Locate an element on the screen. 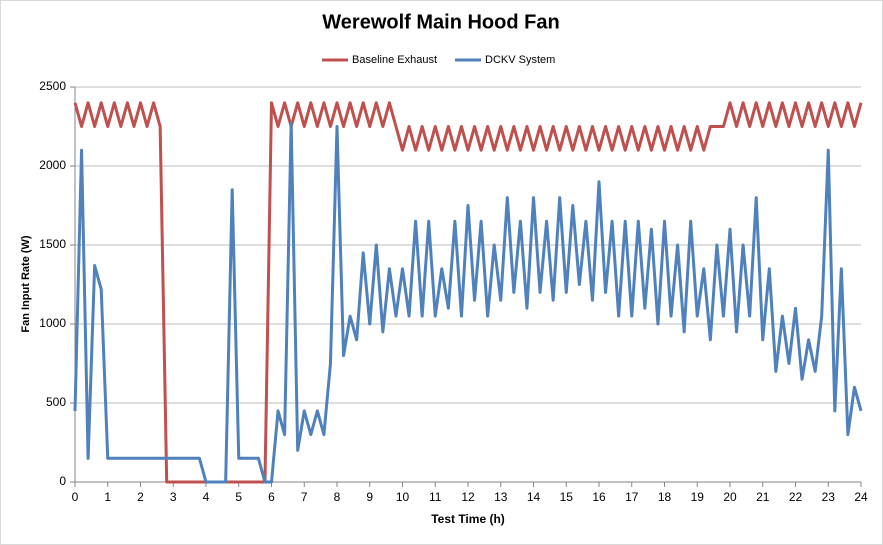  legend-label: DCKV System is located at coordinates (520, 60).